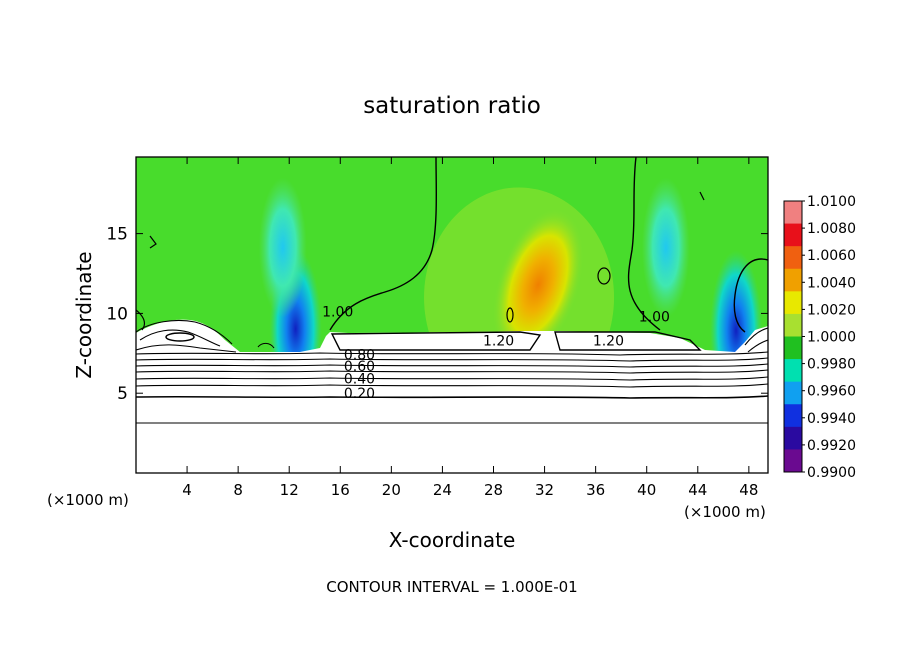 This screenshot has height=654, width=904. I want to click on x-tick-label: 16, so click(340, 490).